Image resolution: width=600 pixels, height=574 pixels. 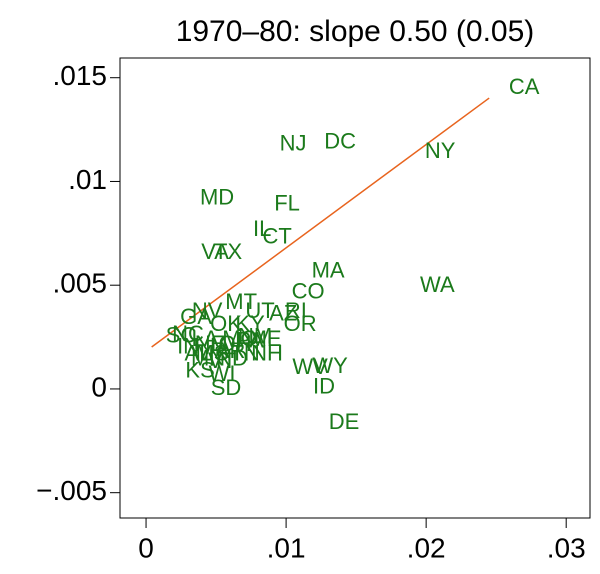 I want to click on point-label: DE, so click(x=344, y=421).